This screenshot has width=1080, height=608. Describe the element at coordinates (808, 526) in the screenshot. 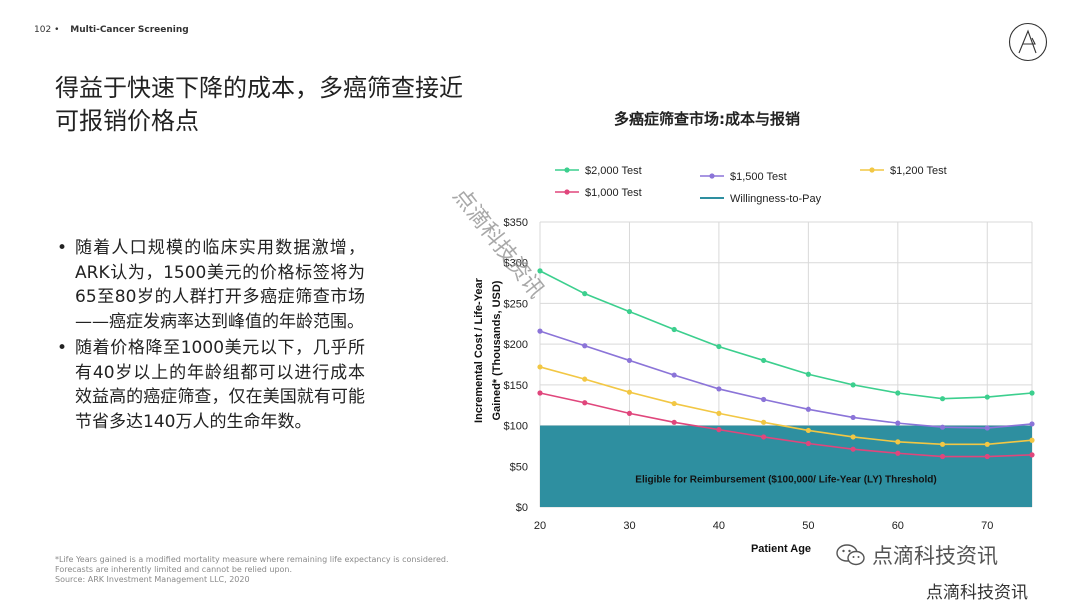

I see `x-tick-label: 50` at that location.